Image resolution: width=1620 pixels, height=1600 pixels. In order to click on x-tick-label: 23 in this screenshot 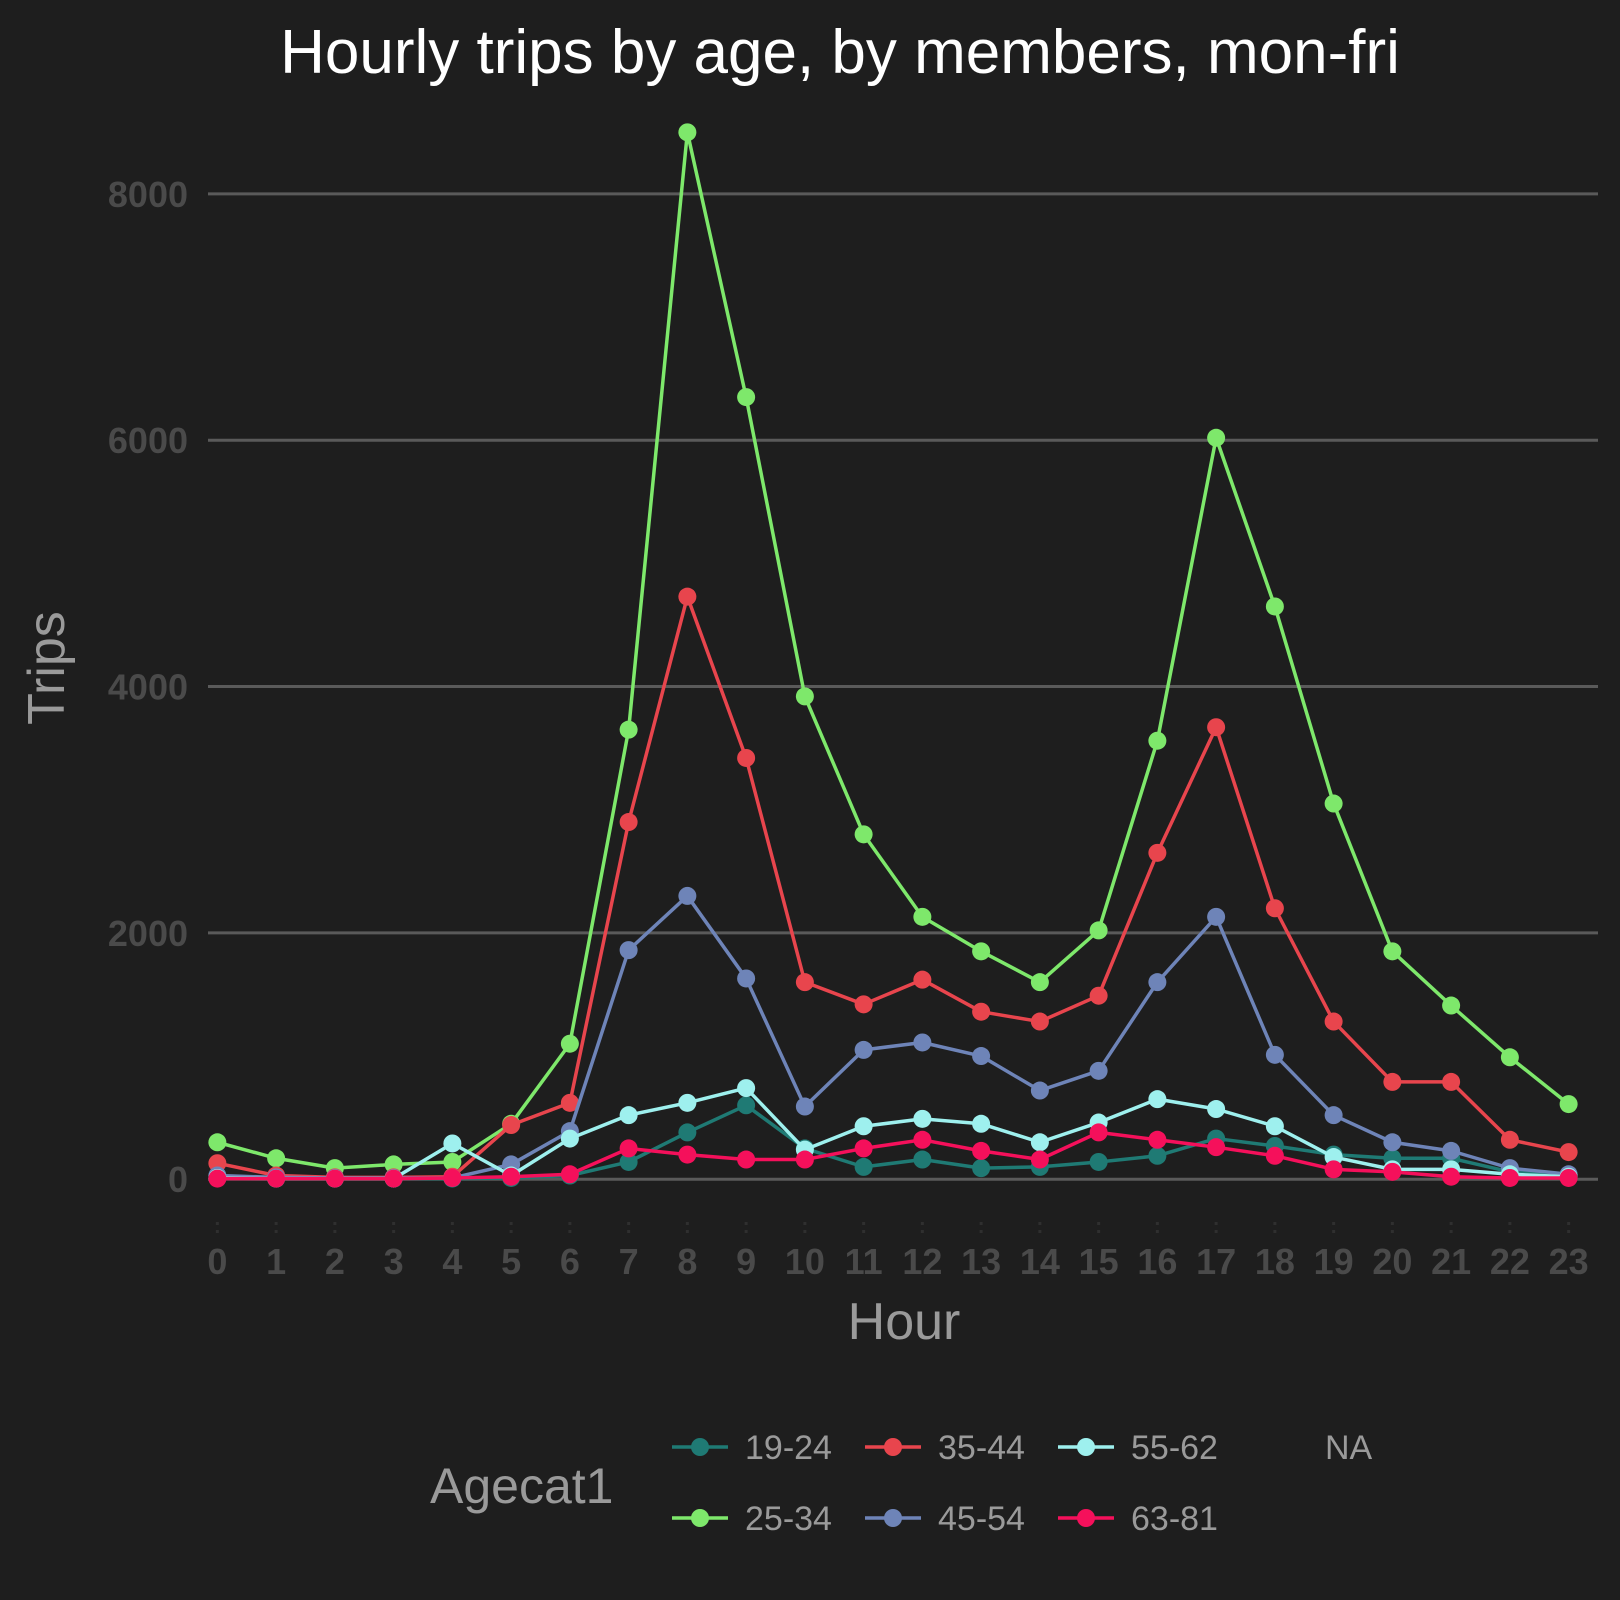, I will do `click(1569, 1261)`.